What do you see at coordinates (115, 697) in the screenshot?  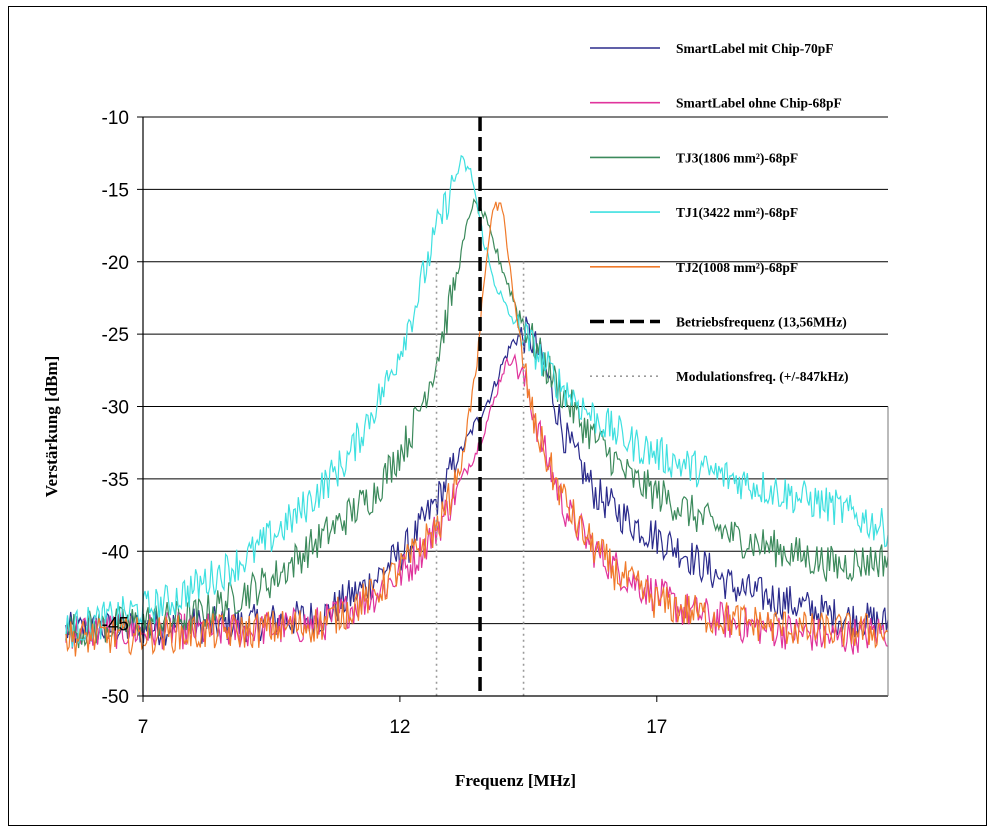 I see `y-tick-label: -50` at bounding box center [115, 697].